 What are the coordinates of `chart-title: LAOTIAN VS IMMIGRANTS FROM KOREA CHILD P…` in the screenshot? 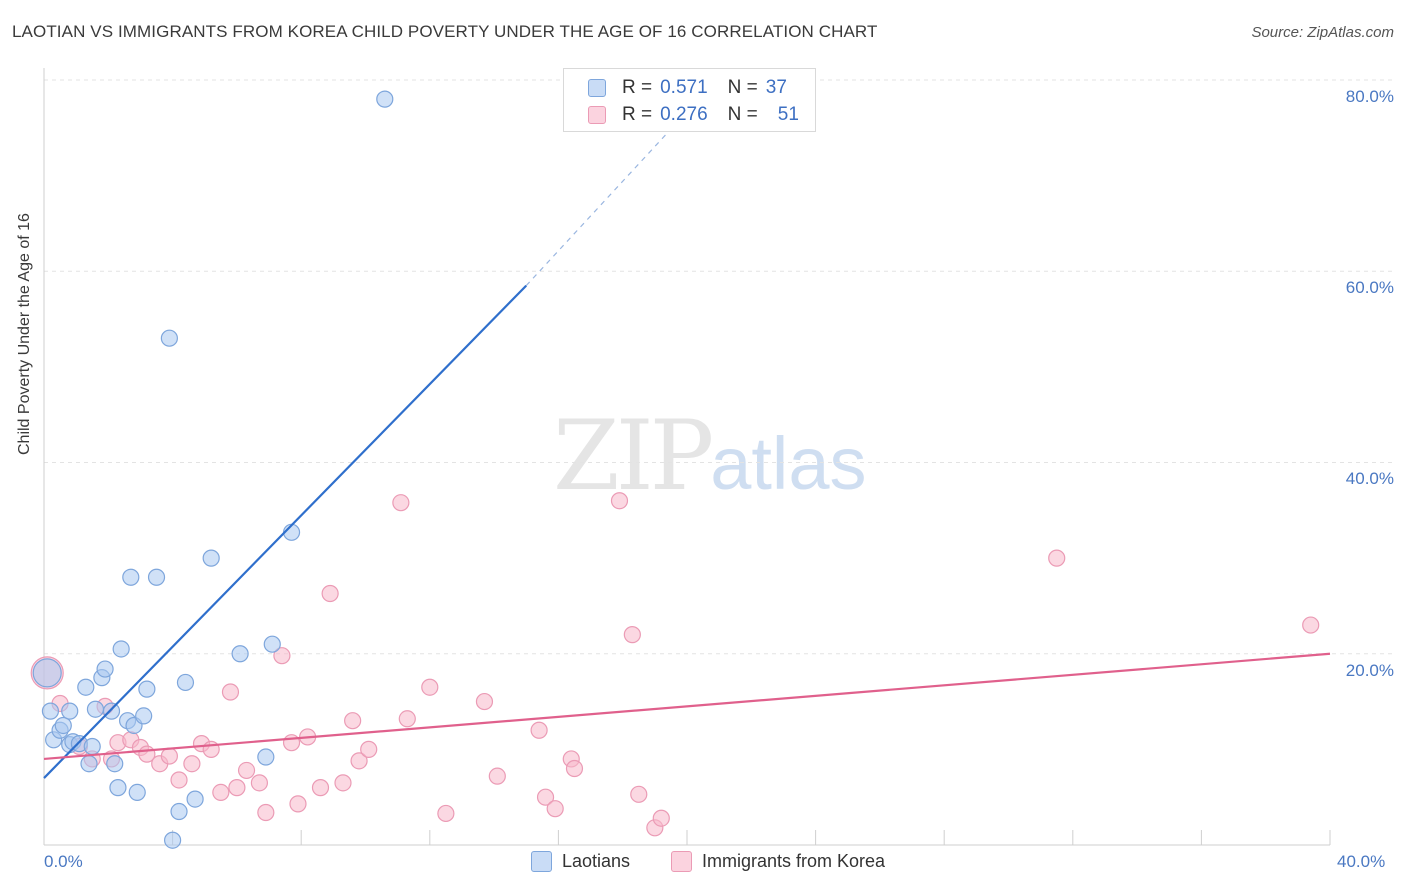 It's located at (445, 31).